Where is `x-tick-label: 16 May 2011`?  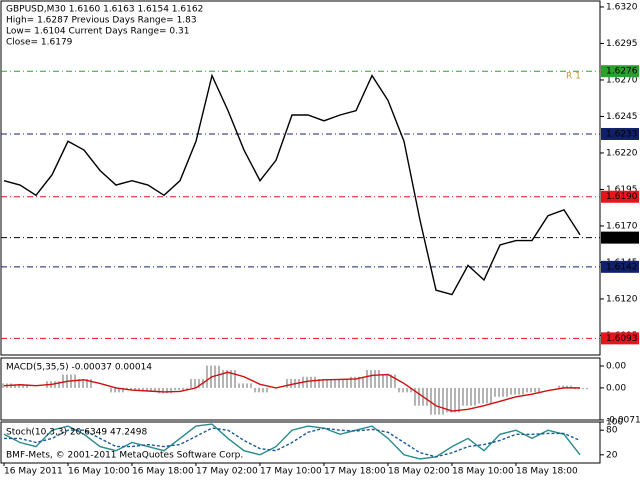 x-tick-label: 16 May 2011 is located at coordinates (33, 472).